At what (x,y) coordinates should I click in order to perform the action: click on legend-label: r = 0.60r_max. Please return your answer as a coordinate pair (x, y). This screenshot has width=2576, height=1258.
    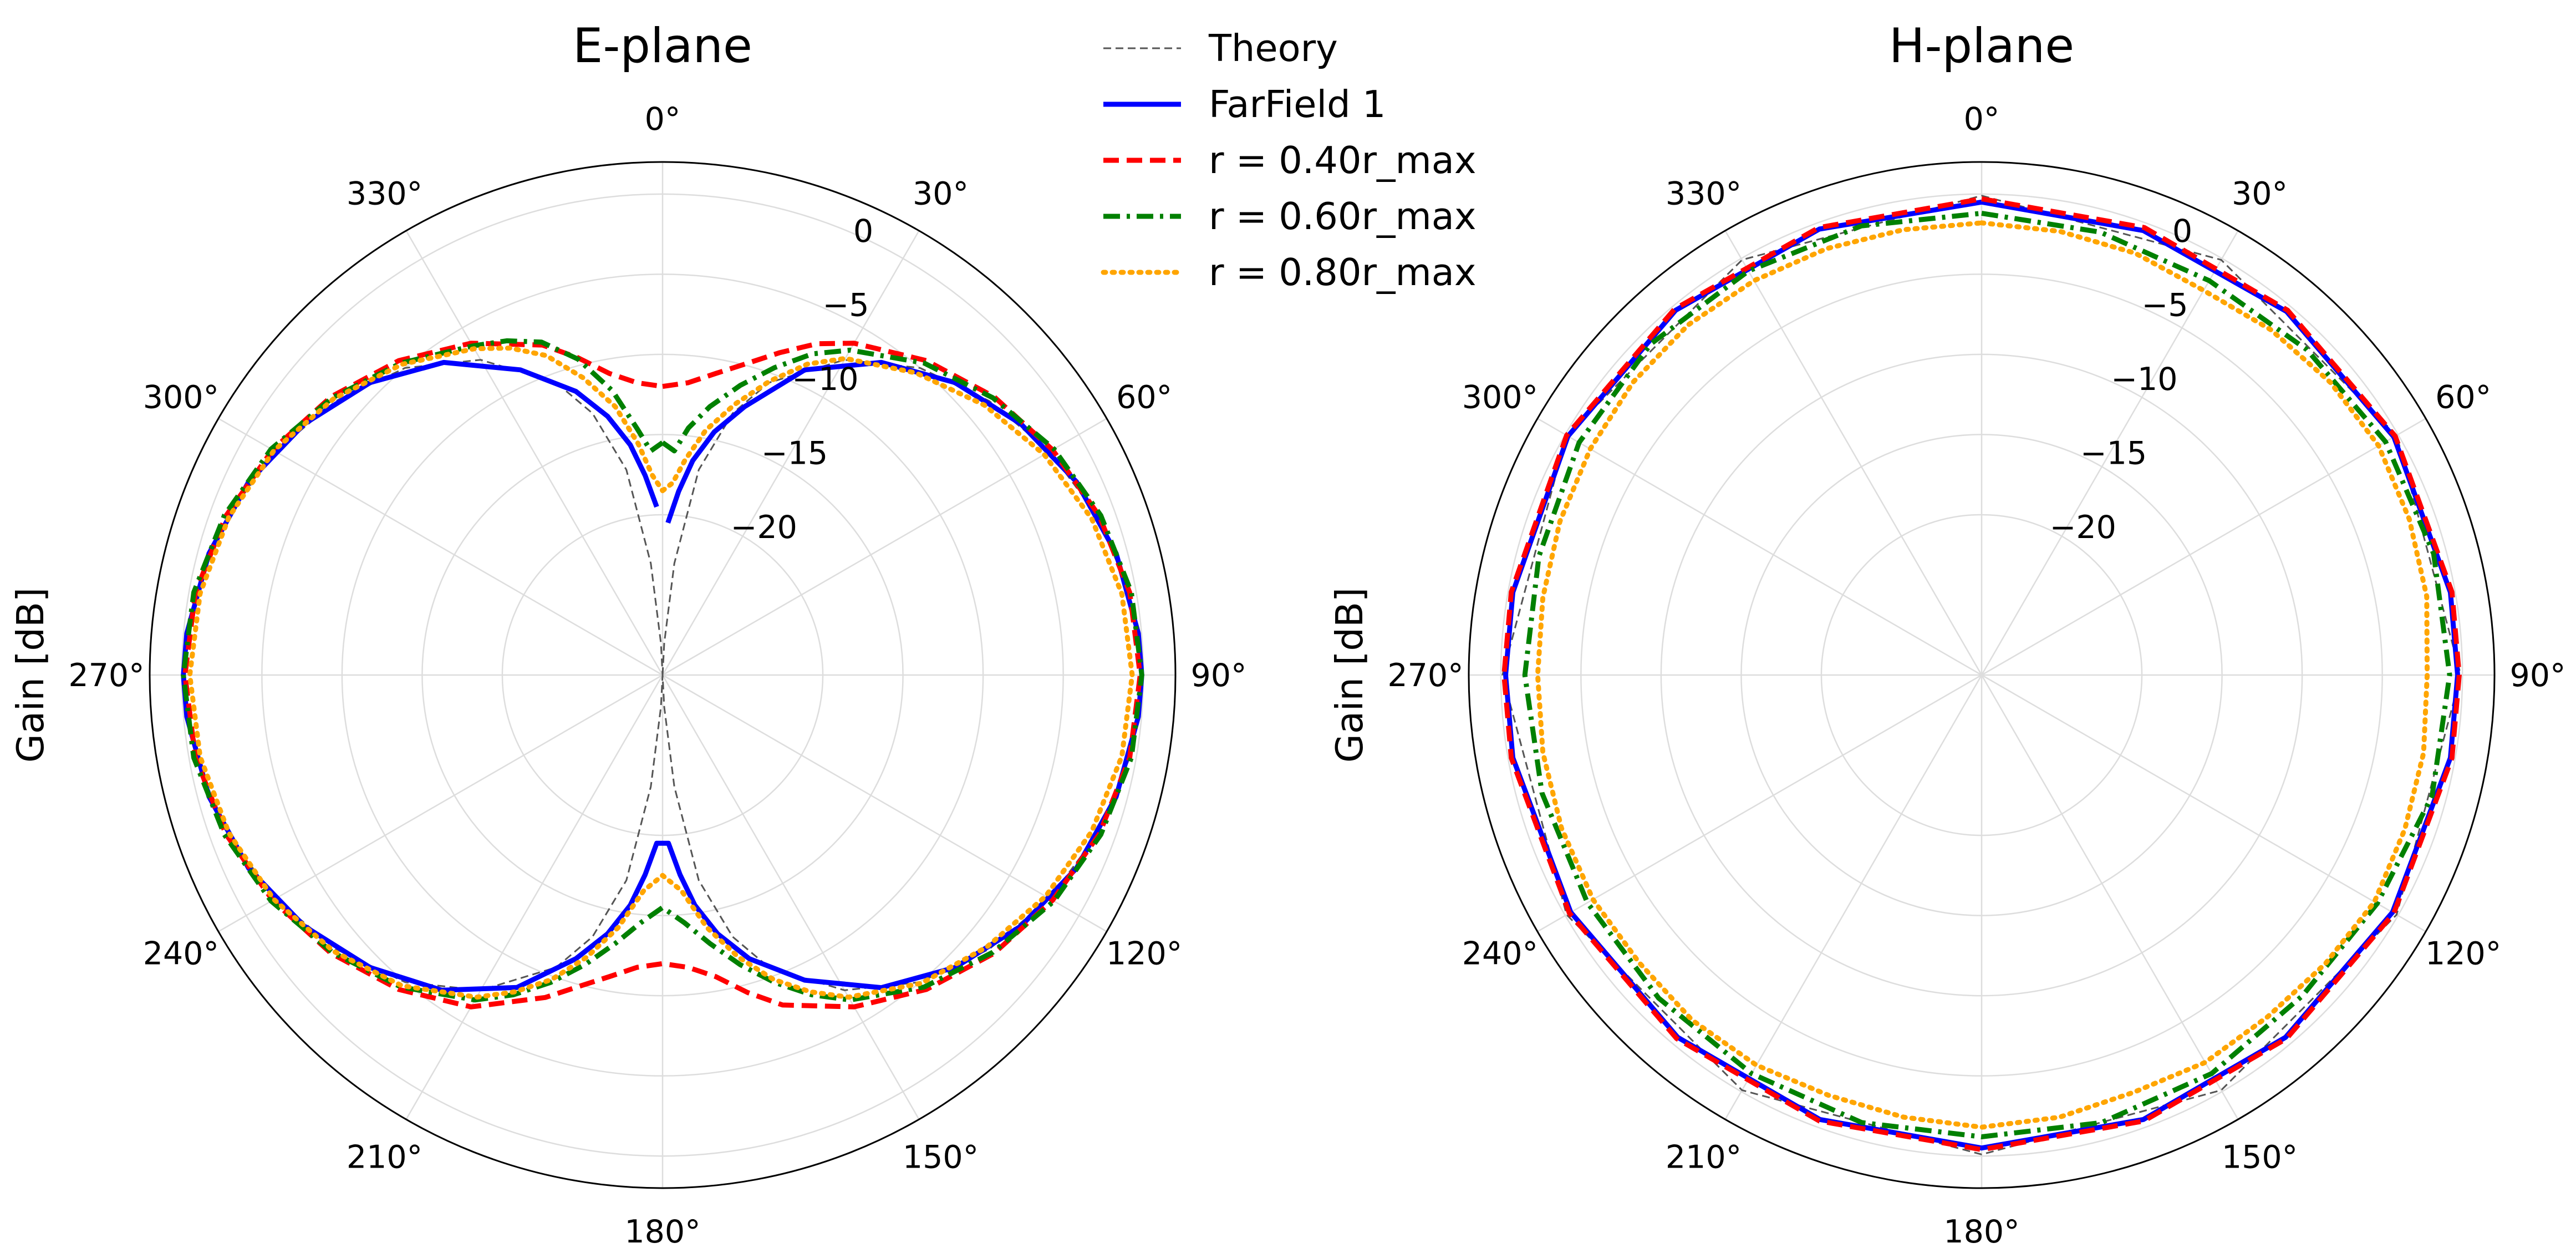
    Looking at the image, I should click on (1343, 217).